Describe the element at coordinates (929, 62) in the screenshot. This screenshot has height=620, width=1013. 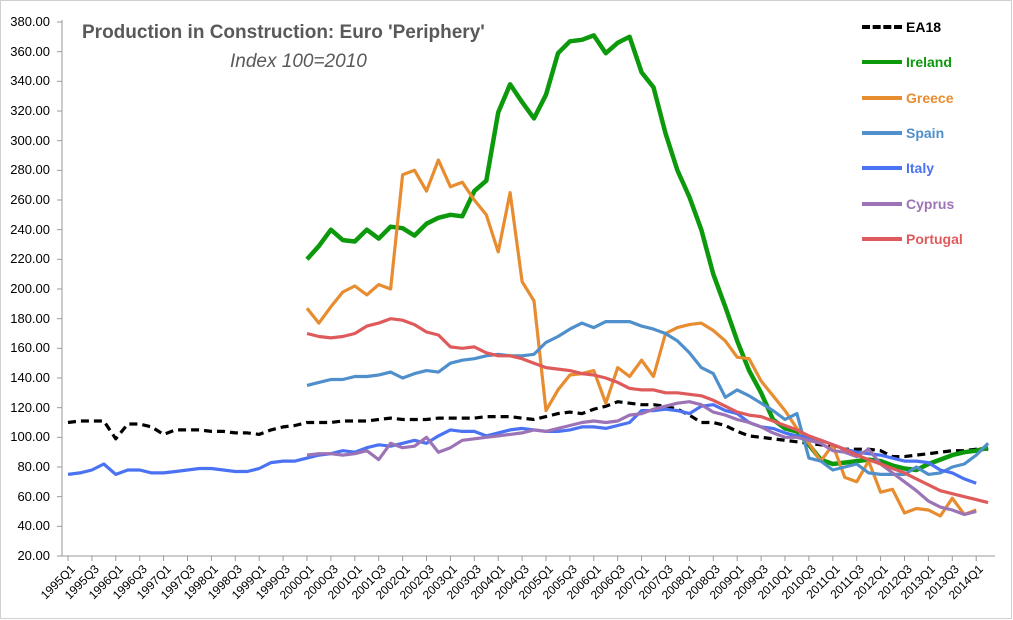
I see `legend-label: Ireland` at that location.